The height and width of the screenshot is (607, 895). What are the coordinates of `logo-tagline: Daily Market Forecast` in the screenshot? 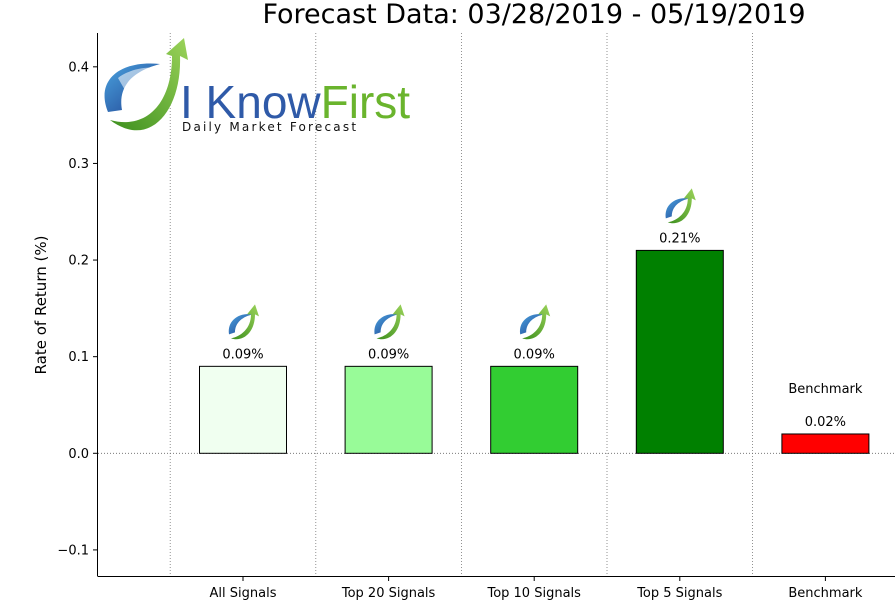 It's located at (270, 127).